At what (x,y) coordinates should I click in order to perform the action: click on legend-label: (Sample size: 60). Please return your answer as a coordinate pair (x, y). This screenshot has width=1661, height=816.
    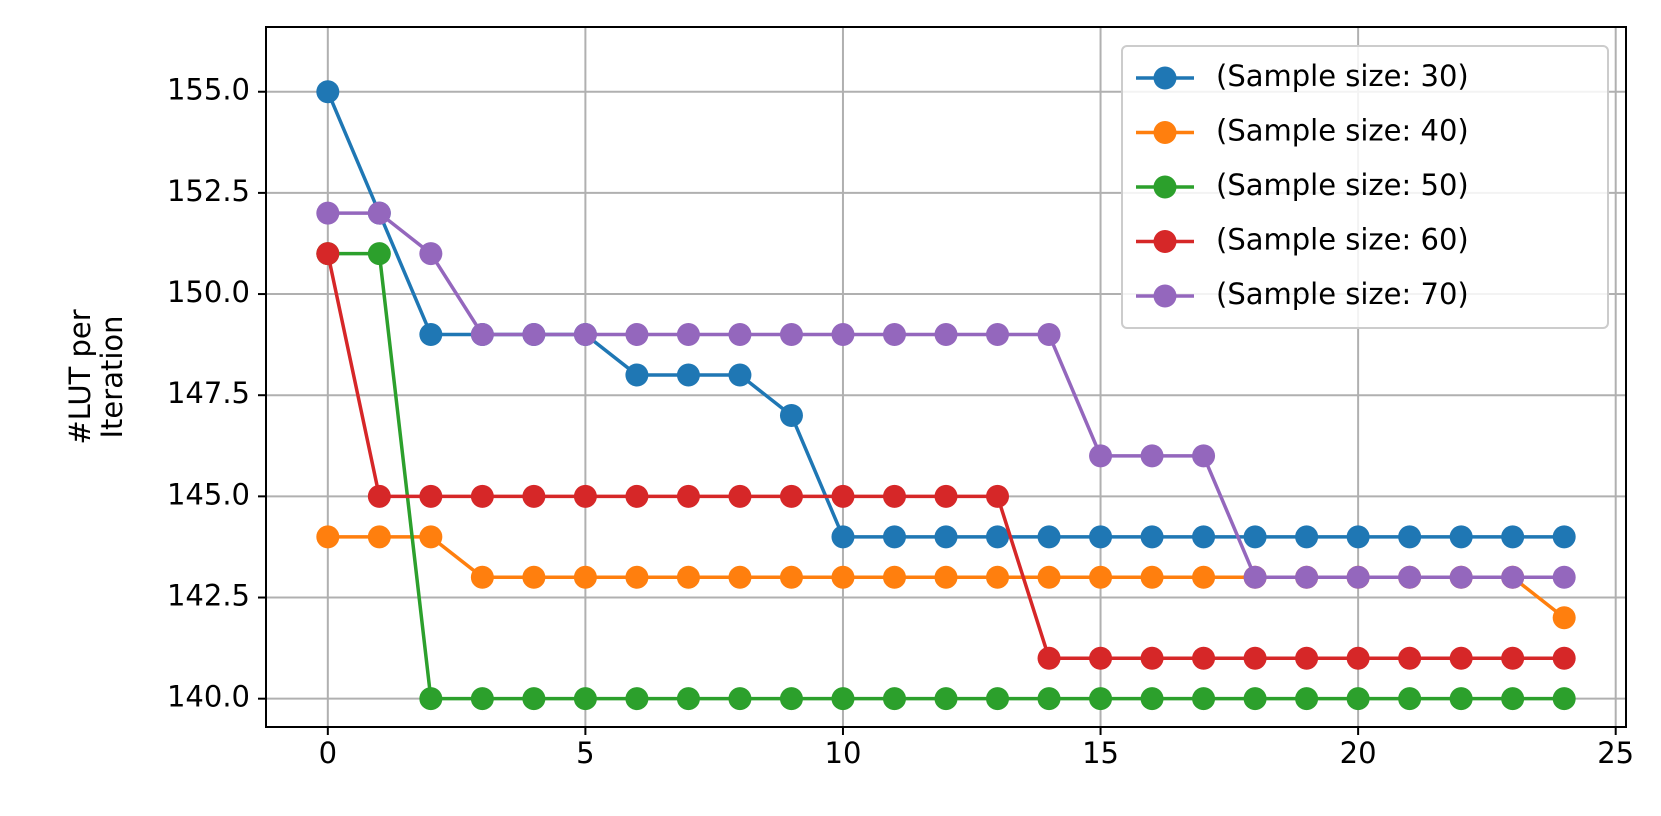
    Looking at the image, I should click on (1342, 240).